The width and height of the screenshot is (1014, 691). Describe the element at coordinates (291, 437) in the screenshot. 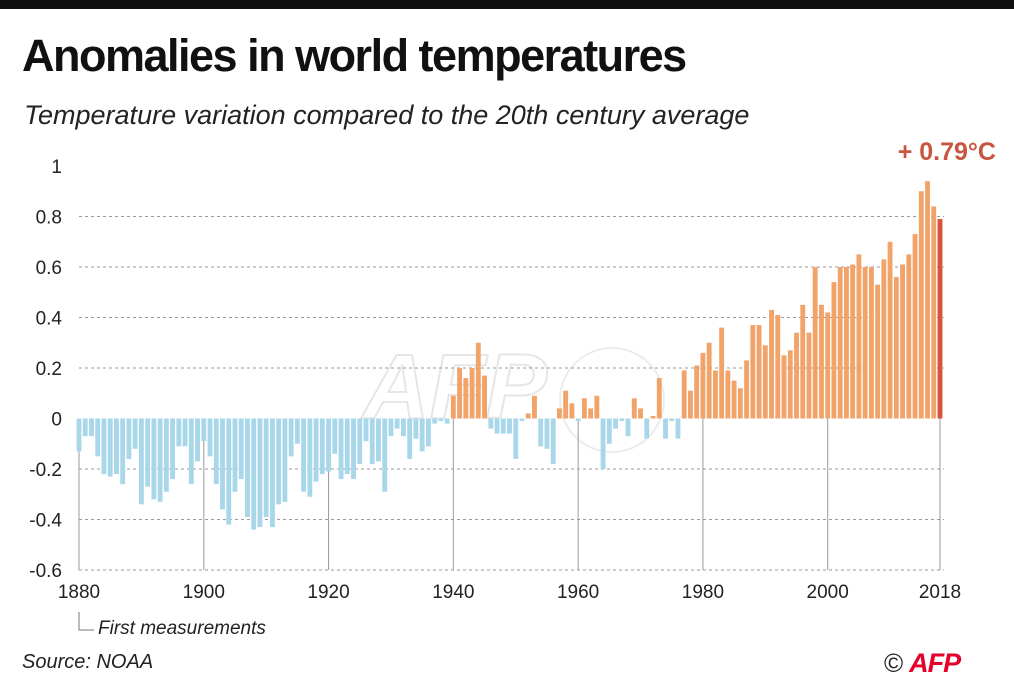

I see `bar-1914` at that location.